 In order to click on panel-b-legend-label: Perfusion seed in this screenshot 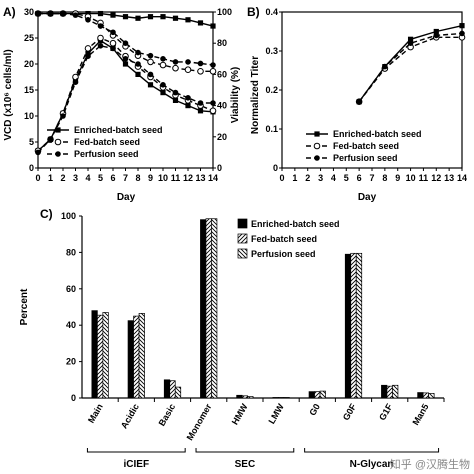, I will do `click(365, 158)`.